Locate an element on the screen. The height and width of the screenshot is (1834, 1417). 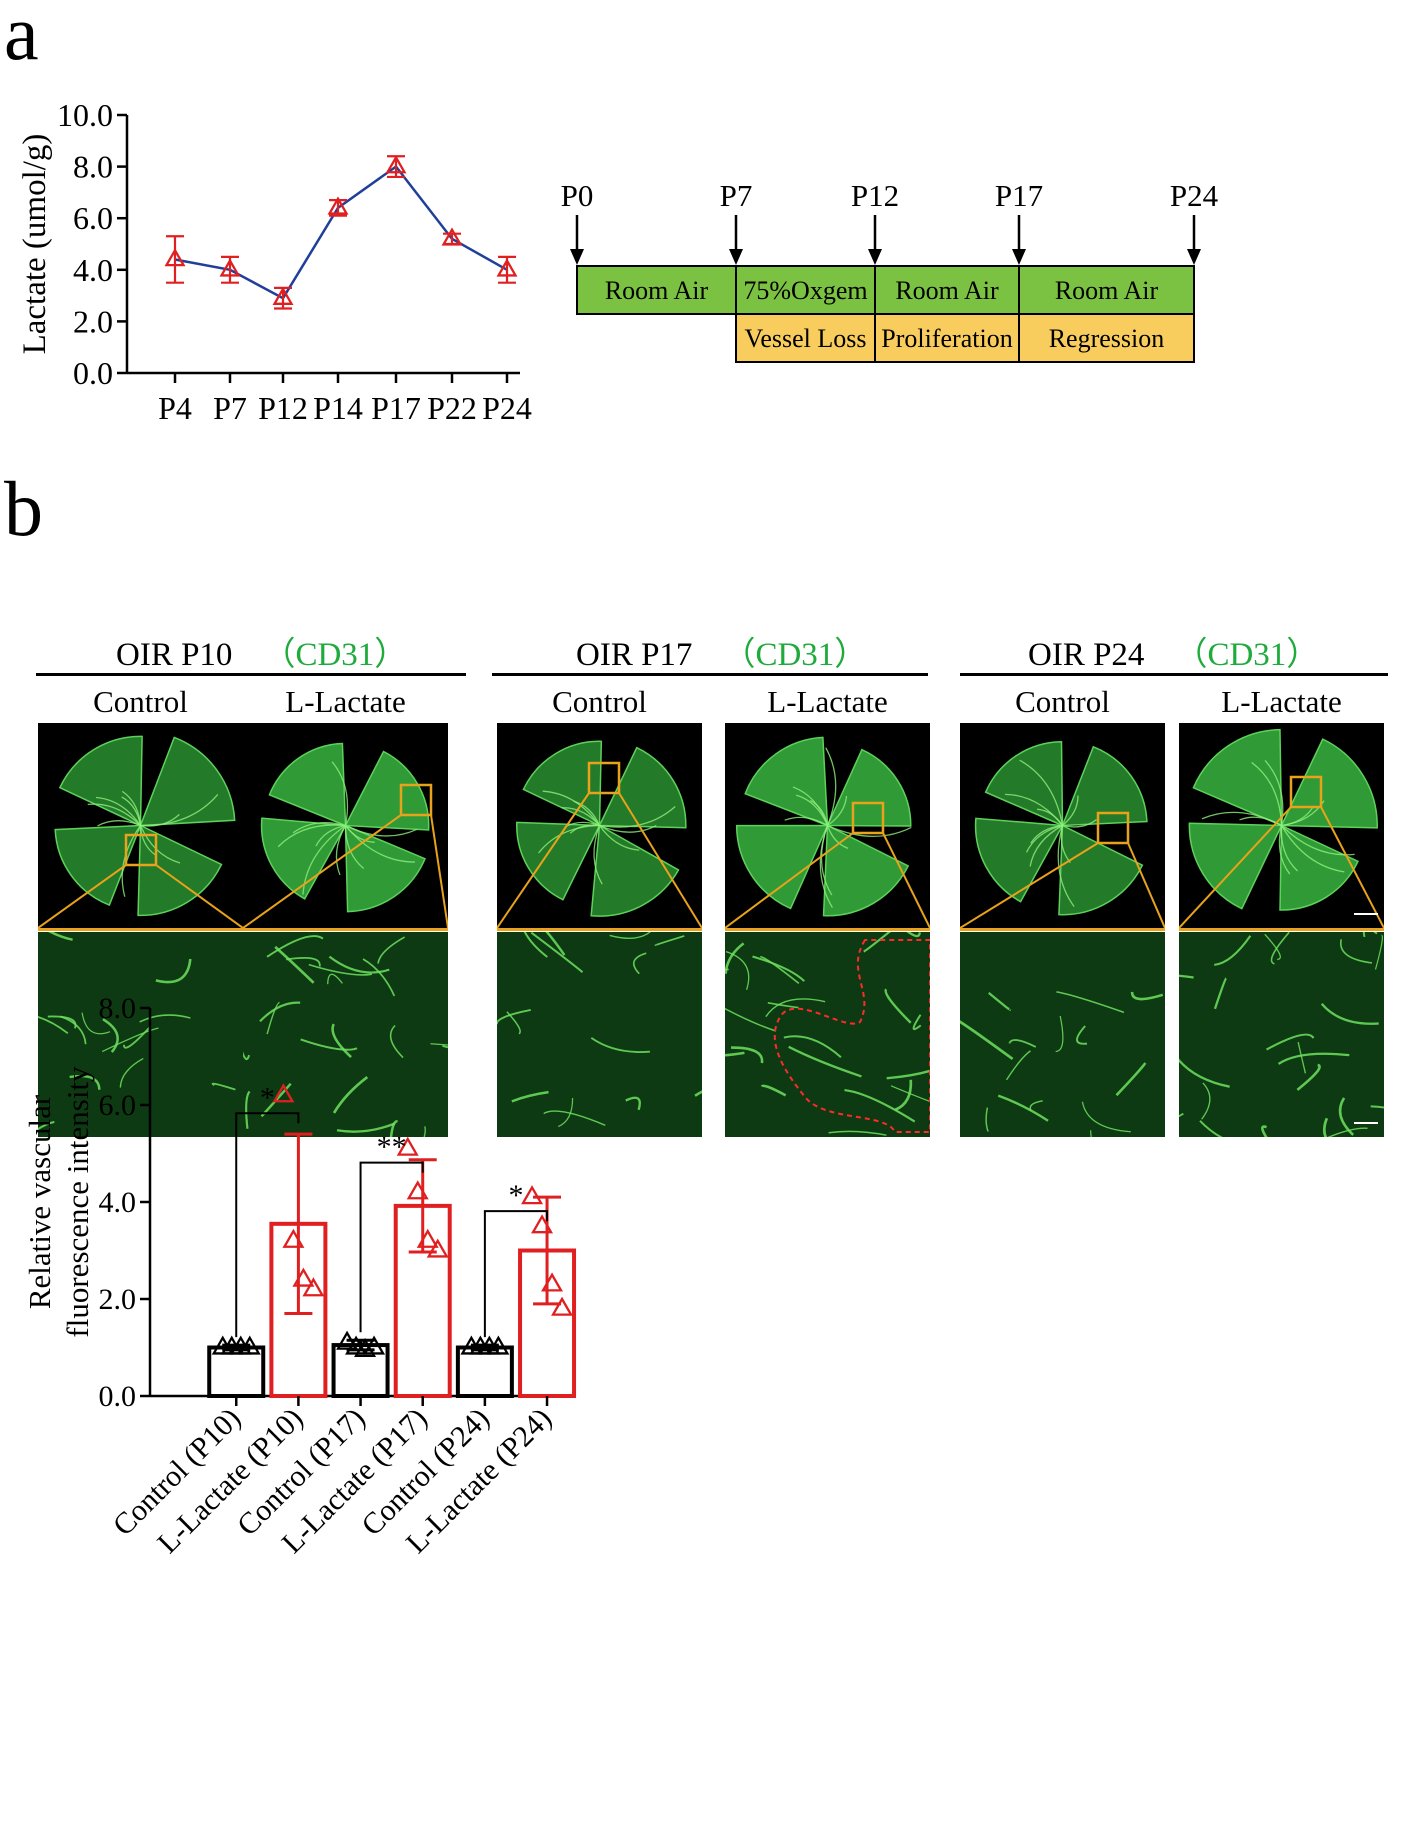
panel-a-letter: a is located at coordinates (21, 38).